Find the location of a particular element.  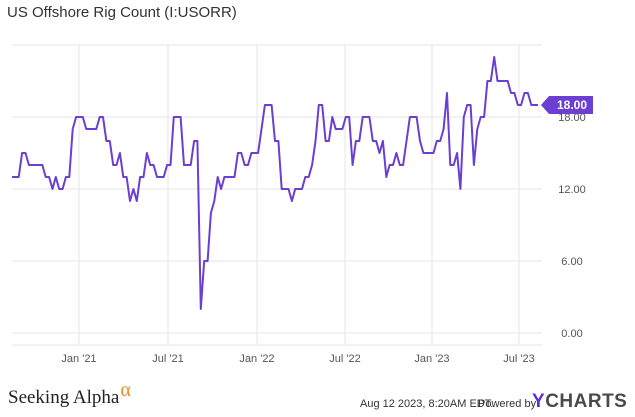

seeking-alpha-logo: Seeking Alphaα is located at coordinates (69, 394).